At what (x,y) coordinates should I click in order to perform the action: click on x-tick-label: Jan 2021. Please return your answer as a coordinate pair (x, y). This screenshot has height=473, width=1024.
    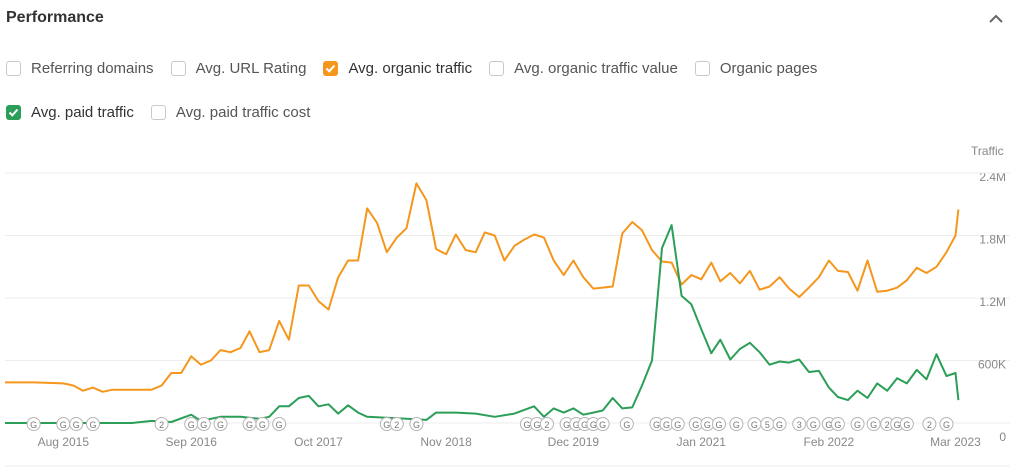
    Looking at the image, I should click on (702, 442).